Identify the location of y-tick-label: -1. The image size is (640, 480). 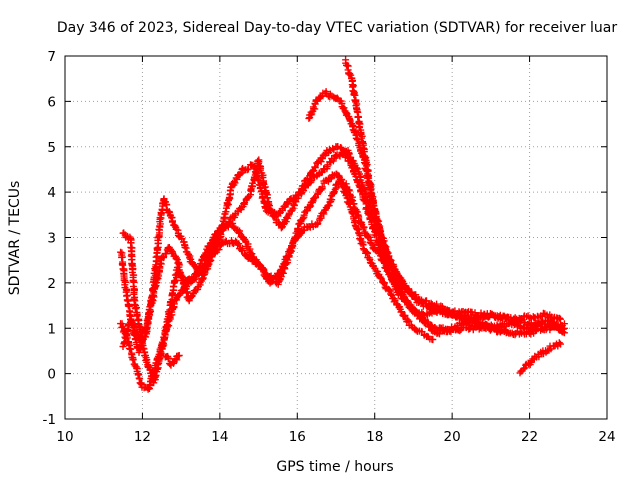
(49, 420).